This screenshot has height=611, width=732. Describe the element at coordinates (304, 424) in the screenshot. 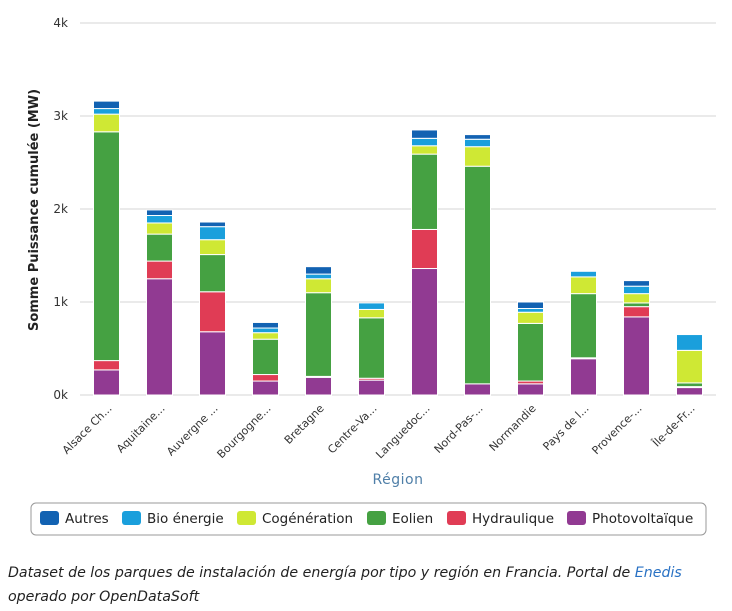

I see `x-tick-label: Bretagne` at that location.